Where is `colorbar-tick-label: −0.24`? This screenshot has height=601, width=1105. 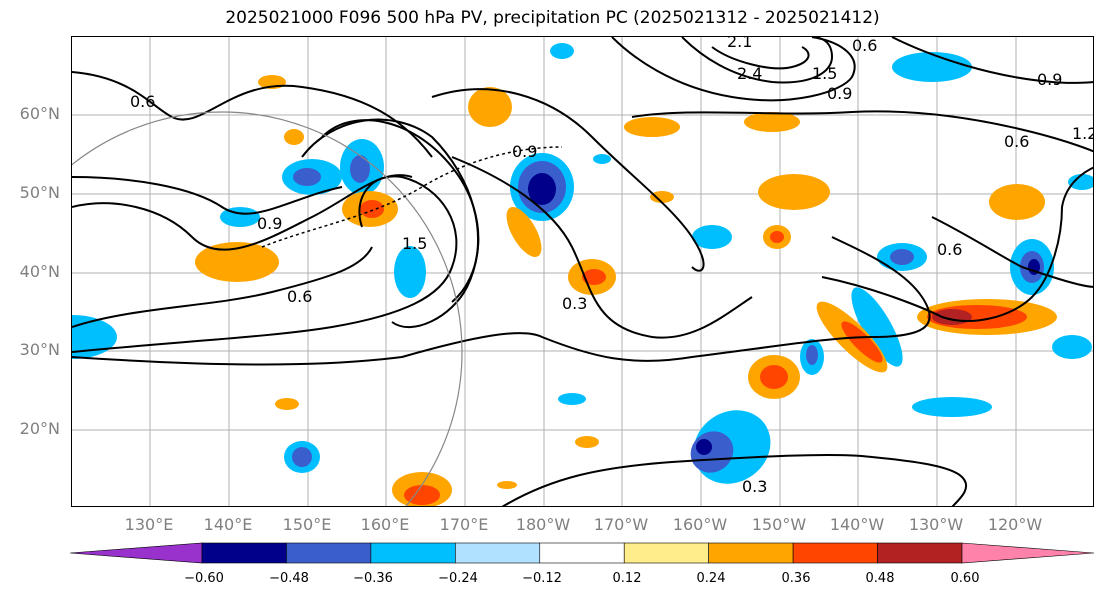 colorbar-tick-label: −0.24 is located at coordinates (458, 578).